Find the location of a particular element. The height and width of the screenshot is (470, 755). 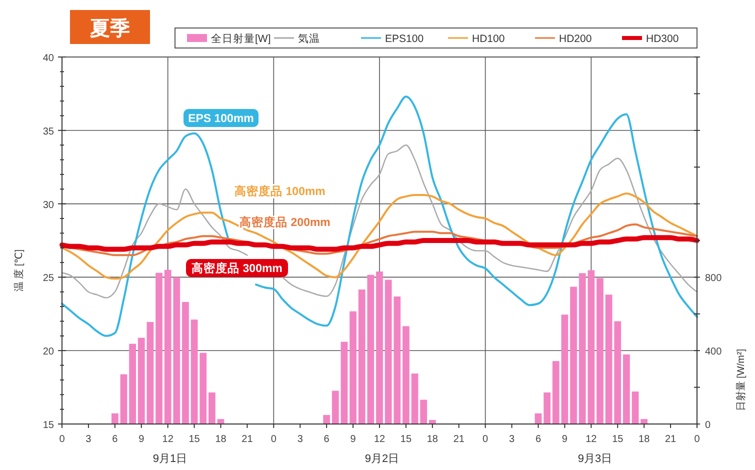

y-tick-label: 15 is located at coordinates (48, 425).